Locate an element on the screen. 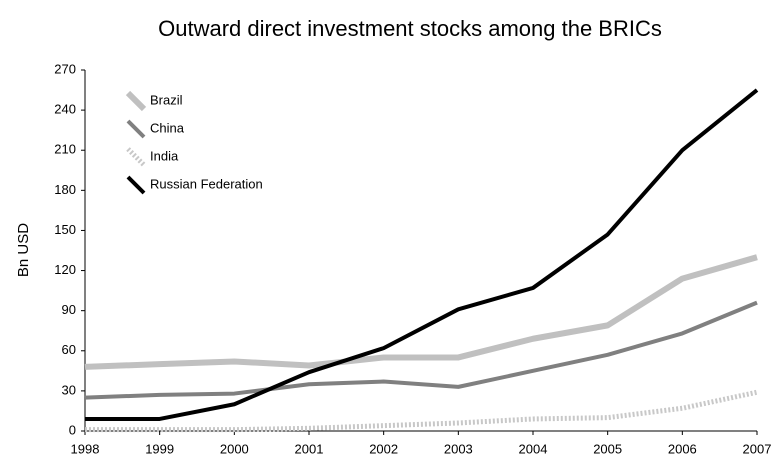  y-tick-label: 240 is located at coordinates (65, 109).